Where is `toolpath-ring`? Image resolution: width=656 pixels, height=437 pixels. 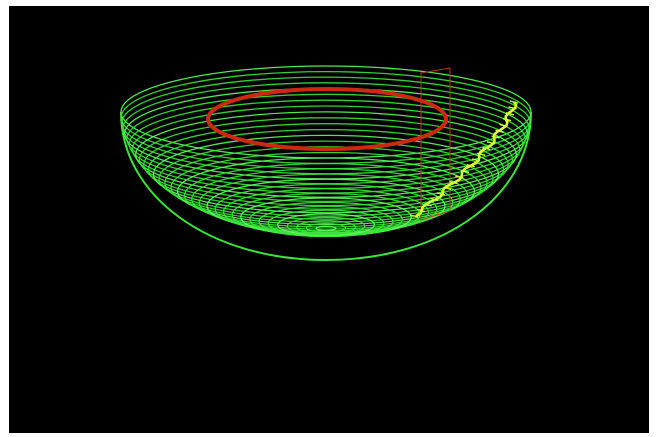
toolpath-ring is located at coordinates (327, 119).